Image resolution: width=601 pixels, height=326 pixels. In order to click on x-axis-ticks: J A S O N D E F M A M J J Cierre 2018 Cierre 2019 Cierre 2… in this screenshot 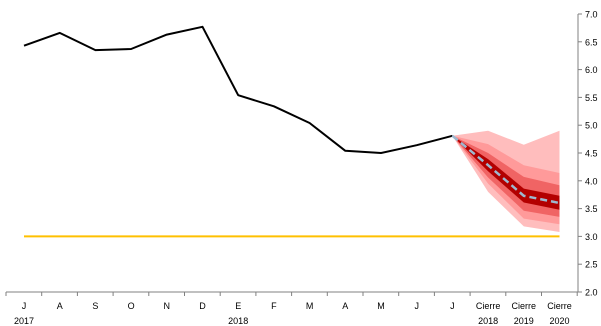, I will do `click(291, 309)`.